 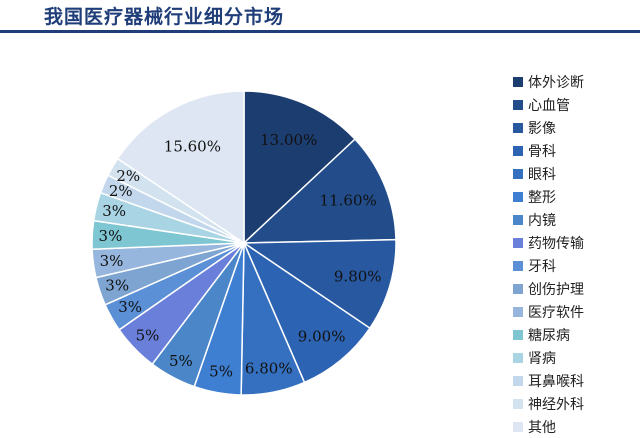 I want to click on slice-label-15: 2%, so click(x=128, y=176).